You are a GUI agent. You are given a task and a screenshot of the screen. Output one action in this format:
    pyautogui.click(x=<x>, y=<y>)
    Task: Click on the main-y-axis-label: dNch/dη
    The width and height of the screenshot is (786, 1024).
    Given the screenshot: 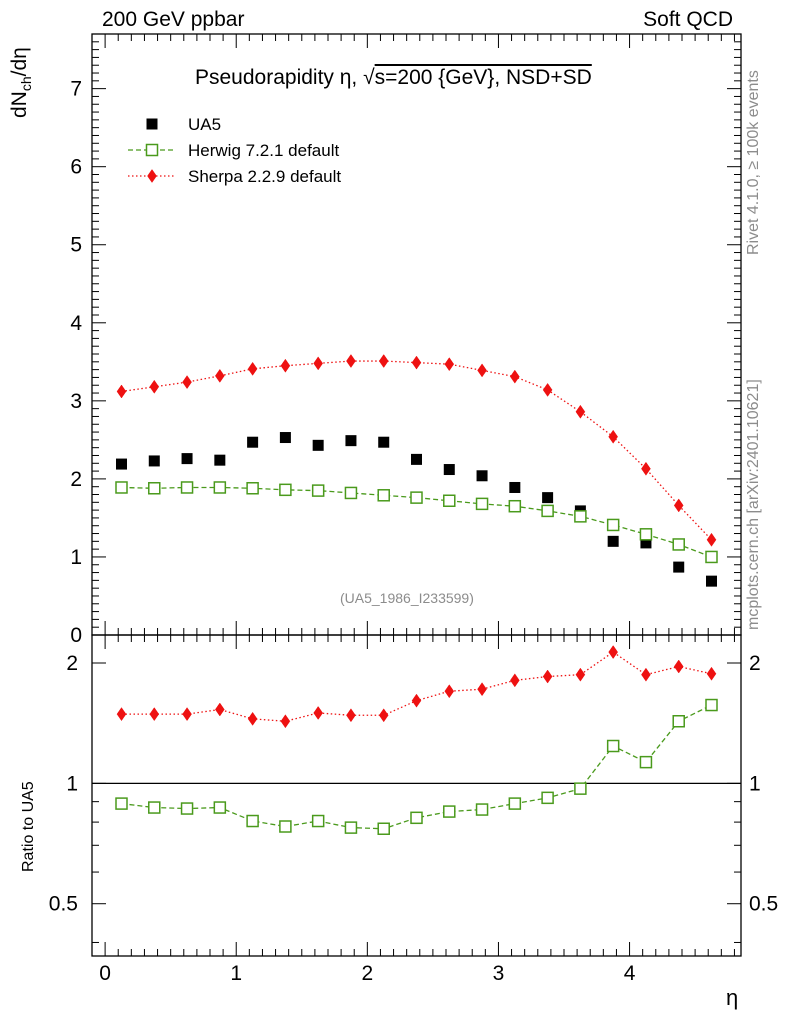 What is the action you would take?
    pyautogui.click(x=21, y=82)
    